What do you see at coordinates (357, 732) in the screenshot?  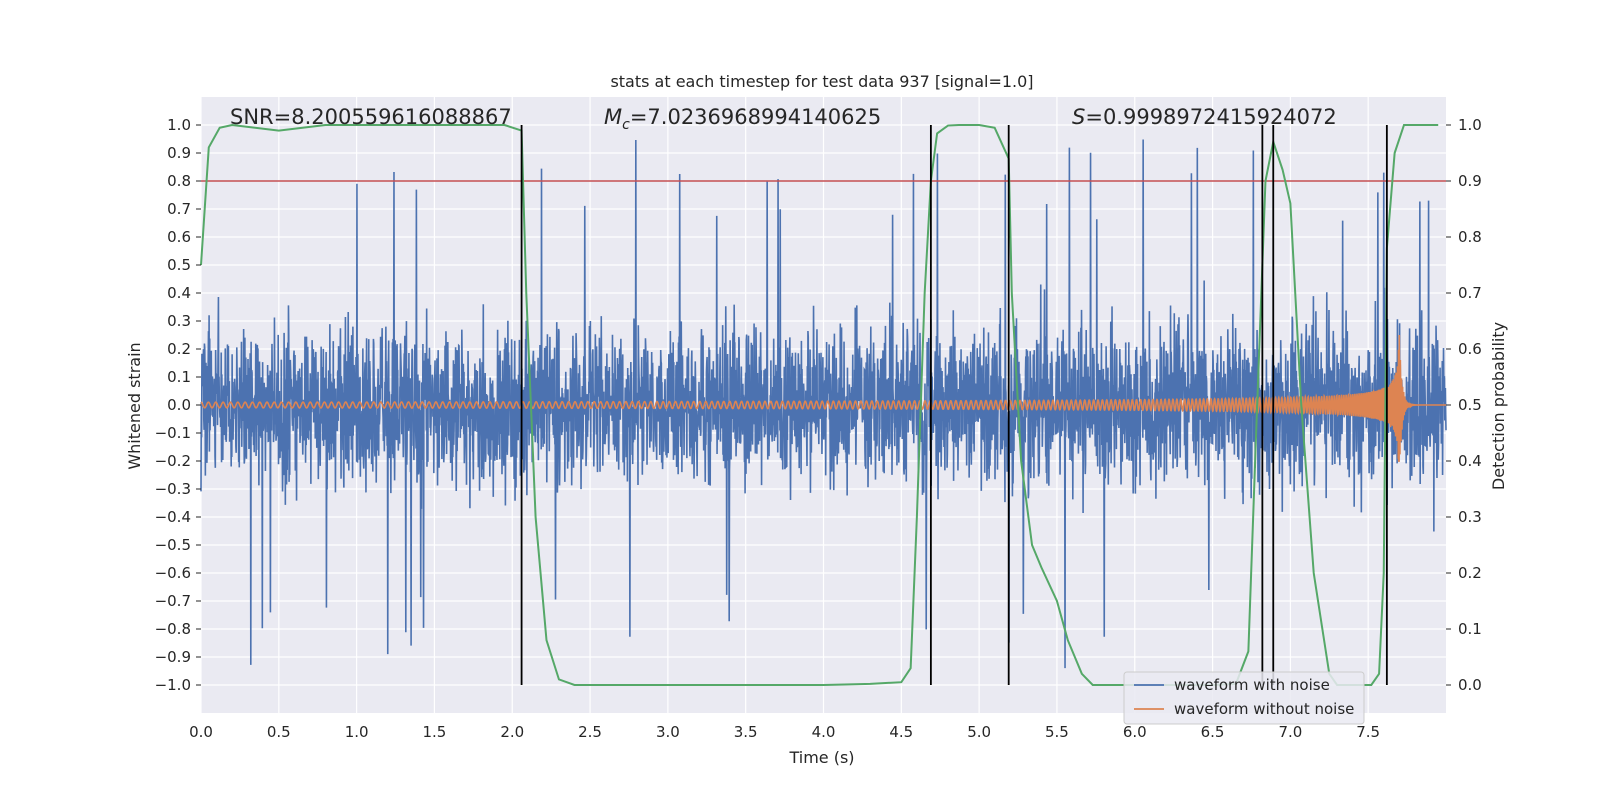 I see `x-tick-label: 1.0` at bounding box center [357, 732].